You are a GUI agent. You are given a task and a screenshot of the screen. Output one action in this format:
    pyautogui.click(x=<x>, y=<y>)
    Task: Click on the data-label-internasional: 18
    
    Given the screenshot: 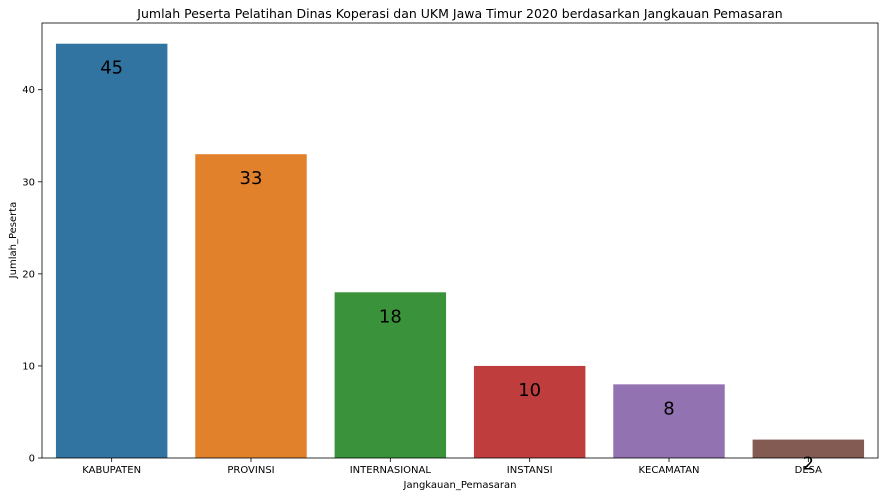 What is the action you would take?
    pyautogui.click(x=390, y=316)
    